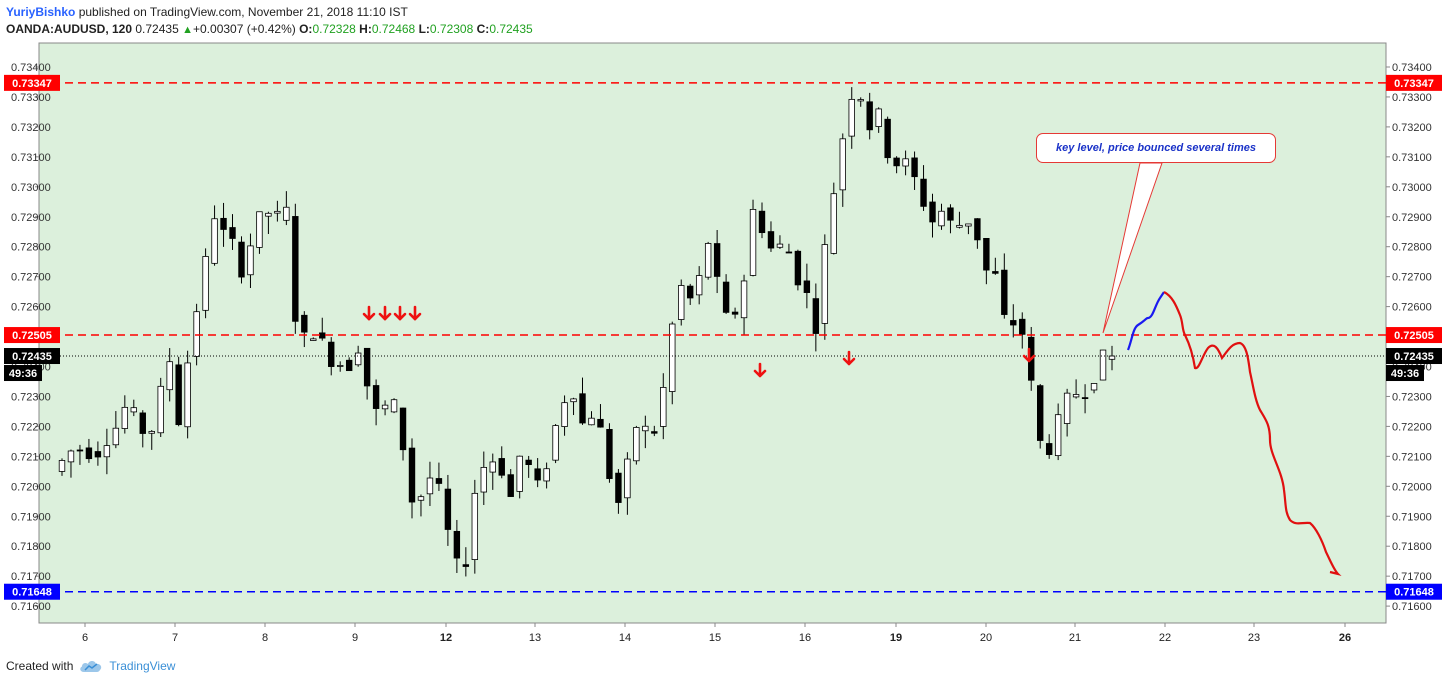  I want to click on callout-pointer, so click(1132, 248).